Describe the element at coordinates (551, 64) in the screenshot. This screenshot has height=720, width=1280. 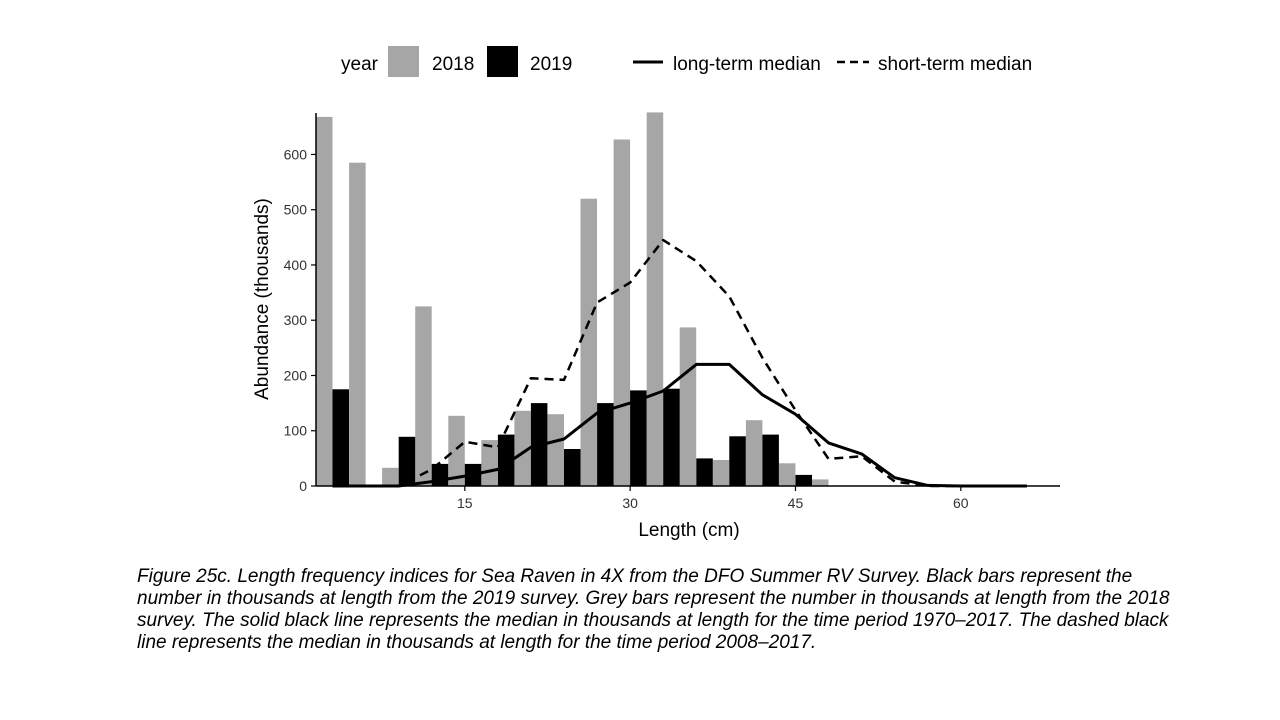
I see `legend-label-2019: 2019` at that location.